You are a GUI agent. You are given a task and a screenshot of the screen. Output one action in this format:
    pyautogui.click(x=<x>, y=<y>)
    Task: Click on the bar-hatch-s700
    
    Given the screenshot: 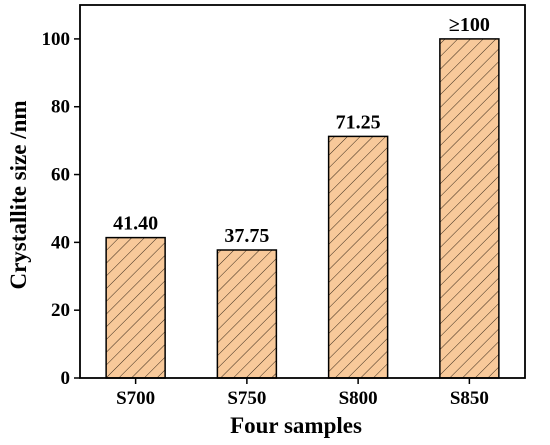 What is the action you would take?
    pyautogui.click(x=135, y=307)
    